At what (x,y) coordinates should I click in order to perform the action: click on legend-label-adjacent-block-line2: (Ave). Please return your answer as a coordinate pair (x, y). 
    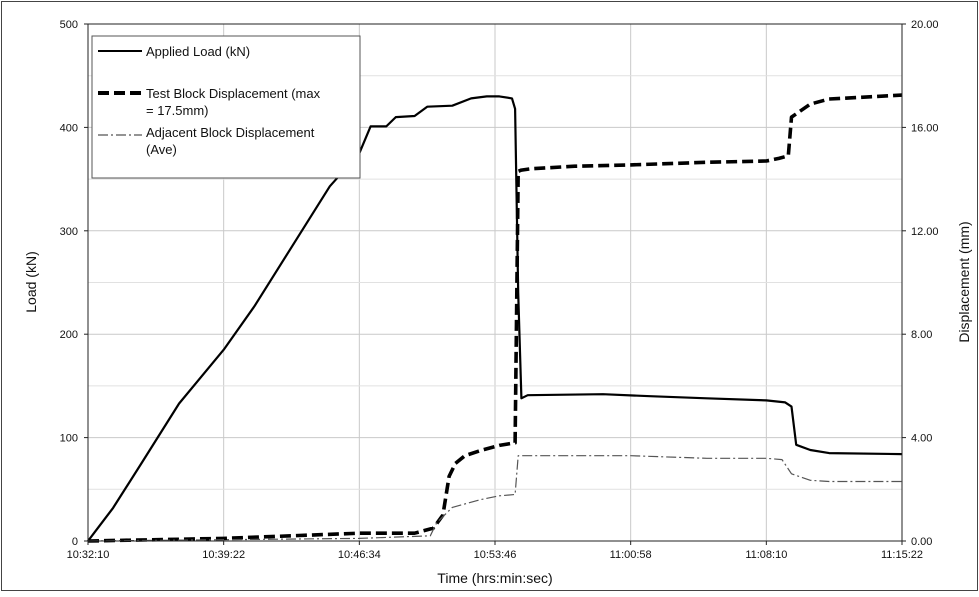
    Looking at the image, I should click on (161, 149).